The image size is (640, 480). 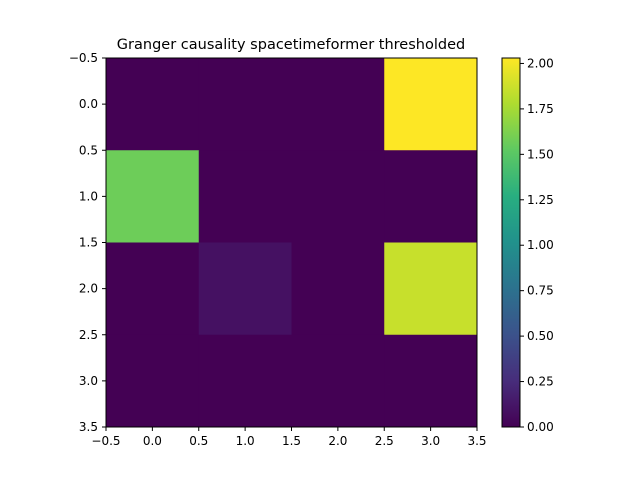 I want to click on y-tick-label: −0.5, so click(x=83, y=58).